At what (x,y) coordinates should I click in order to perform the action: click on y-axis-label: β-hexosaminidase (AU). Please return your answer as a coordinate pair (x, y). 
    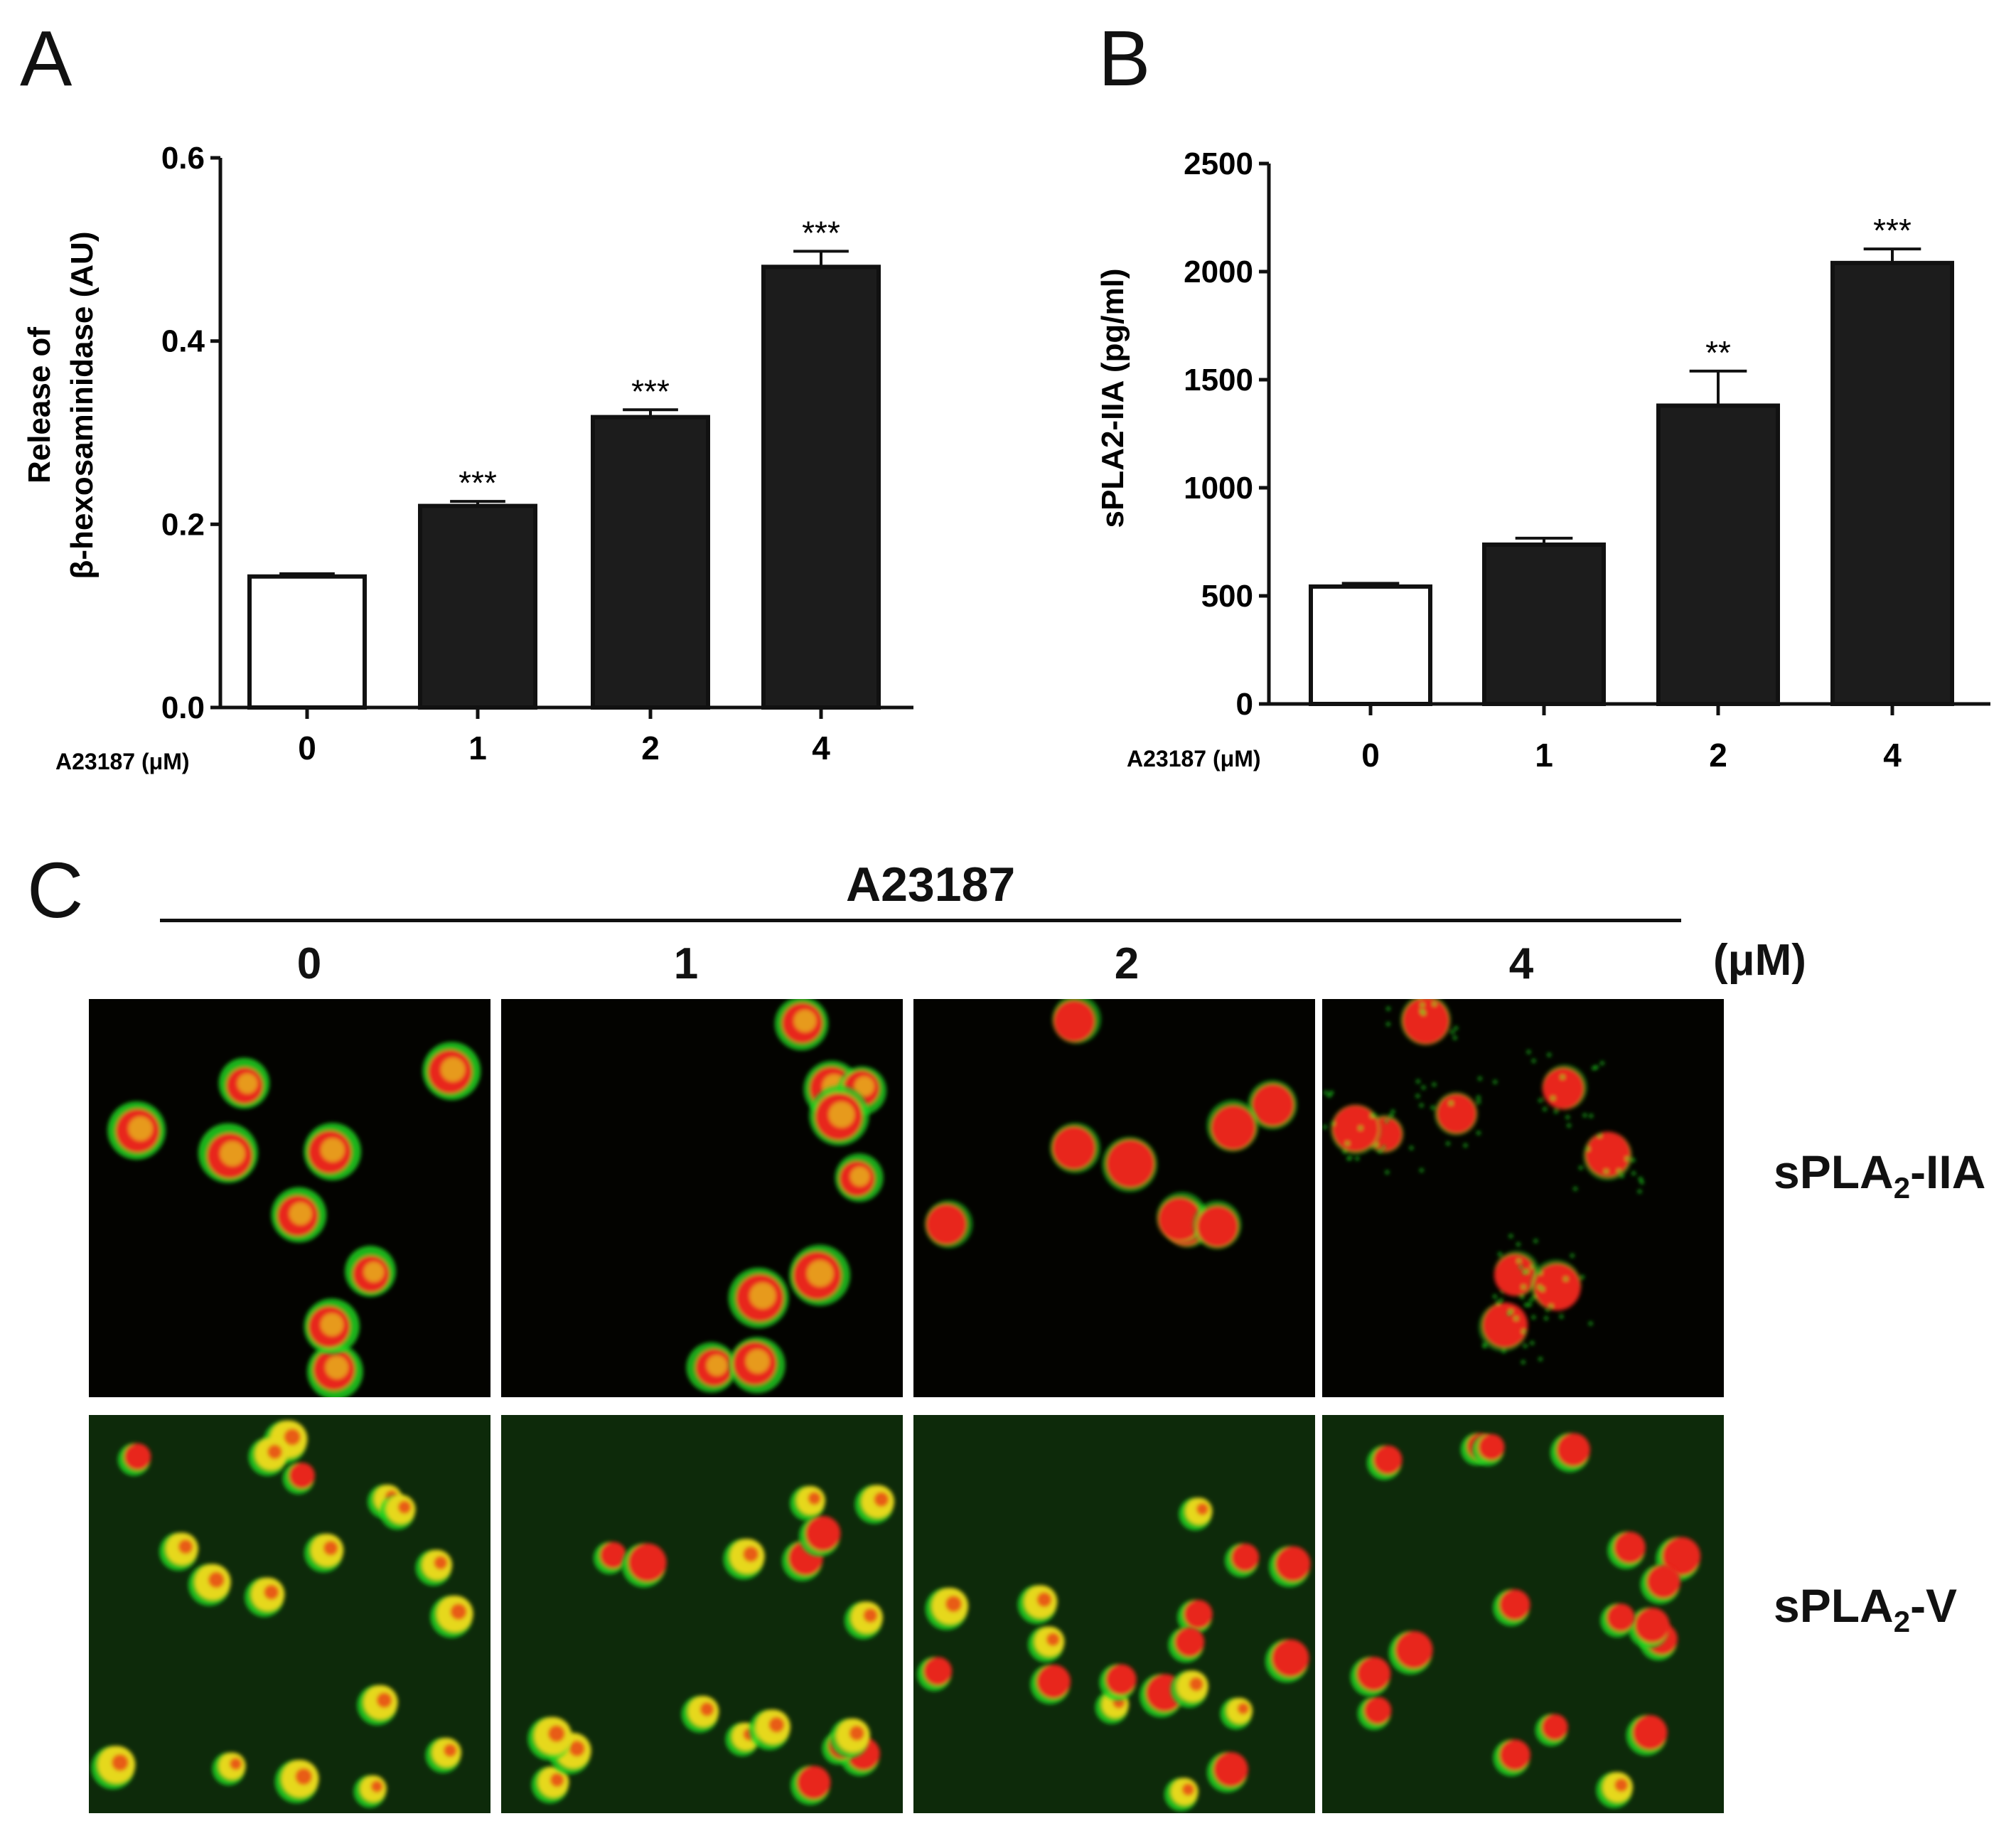
    Looking at the image, I should click on (83, 406).